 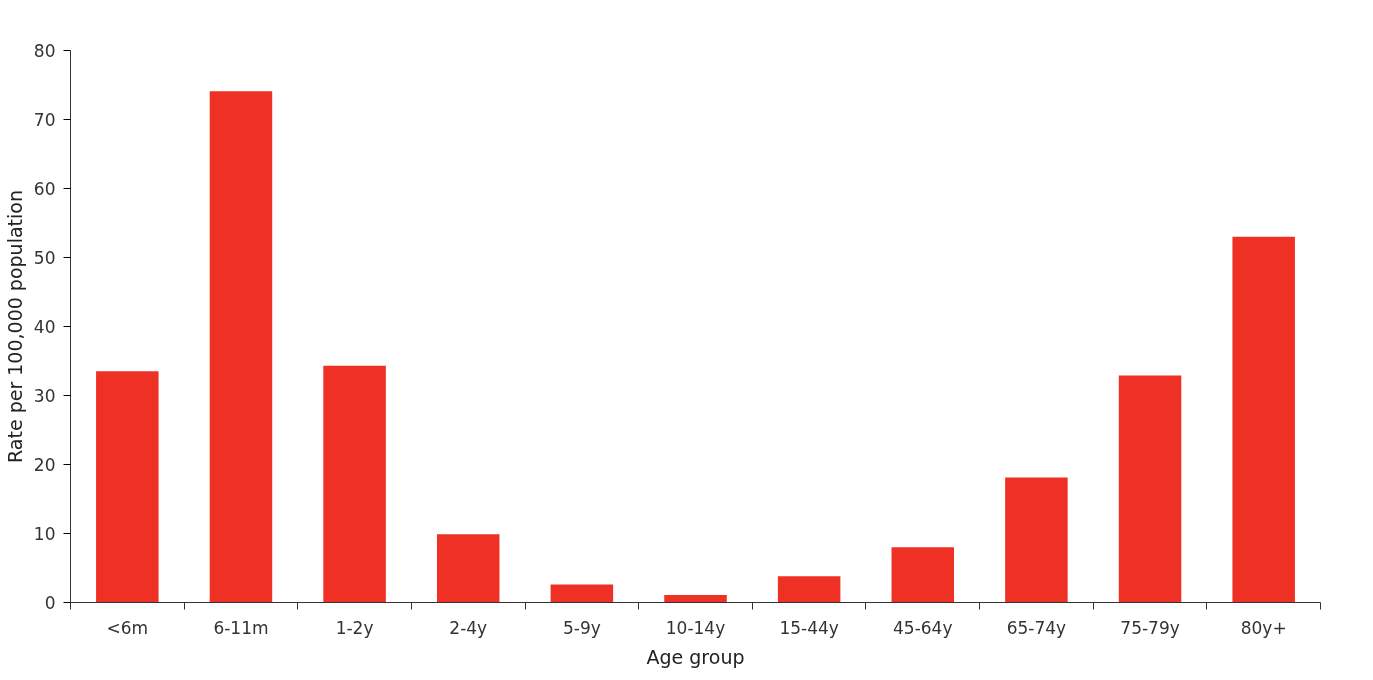 What do you see at coordinates (354, 627) in the screenshot?
I see `x-tick-label: 1-2y` at bounding box center [354, 627].